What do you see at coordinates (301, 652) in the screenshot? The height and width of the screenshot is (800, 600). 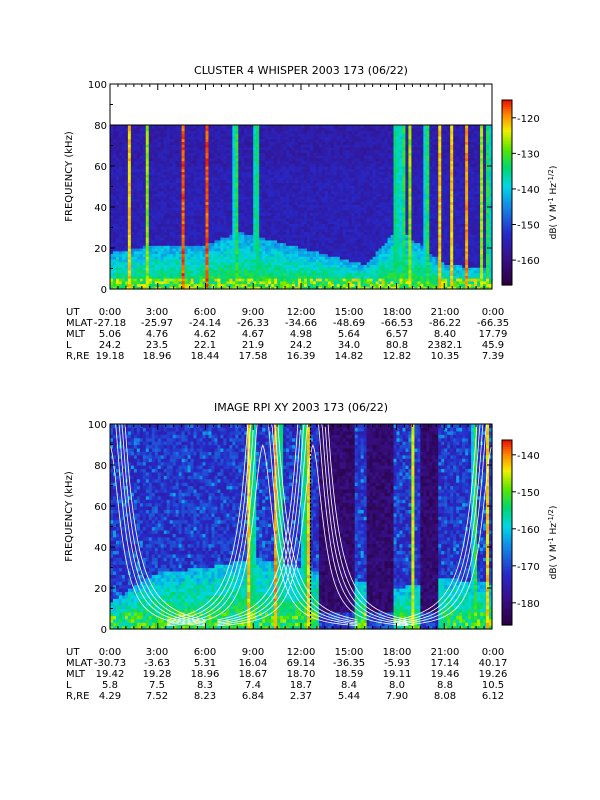 I see `ephemeris-cell: 12:00` at bounding box center [301, 652].